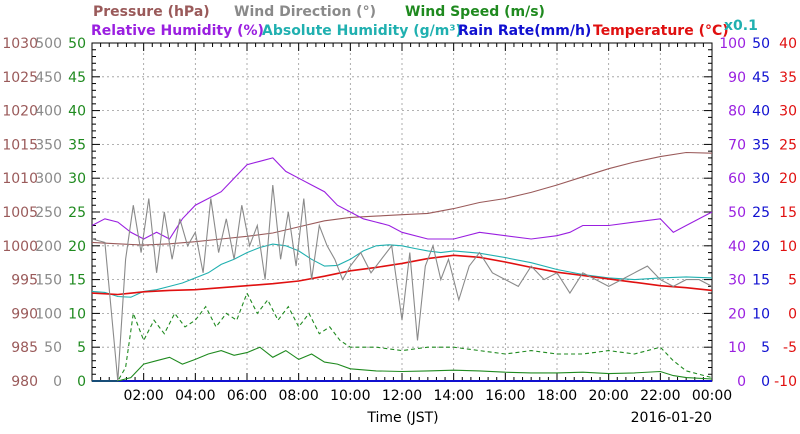 Image resolution: width=800 pixels, height=434 pixels. Describe the element at coordinates (737, 78) in the screenshot. I see `y-label-humidity: 90` at that location.